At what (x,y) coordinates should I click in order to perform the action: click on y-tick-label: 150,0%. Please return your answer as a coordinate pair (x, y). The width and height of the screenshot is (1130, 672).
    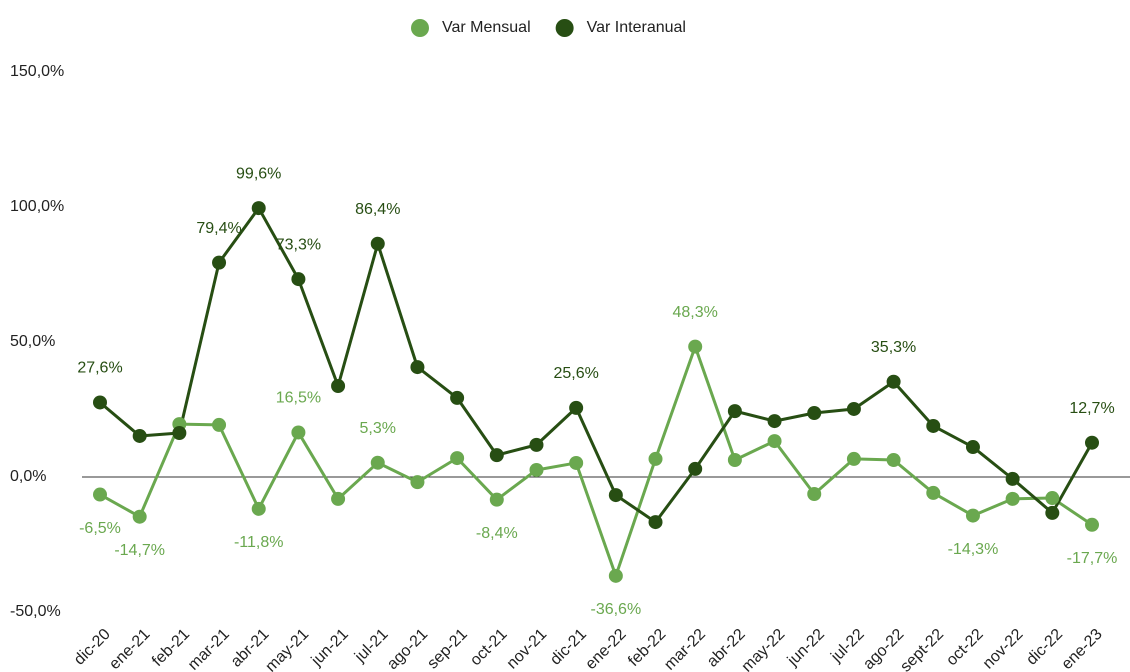
    Looking at the image, I should click on (37, 71).